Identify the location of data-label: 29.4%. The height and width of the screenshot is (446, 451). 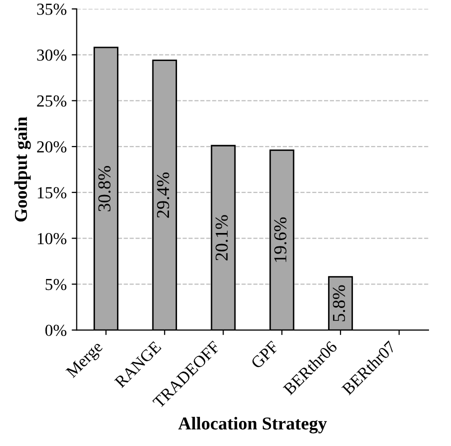
(163, 195).